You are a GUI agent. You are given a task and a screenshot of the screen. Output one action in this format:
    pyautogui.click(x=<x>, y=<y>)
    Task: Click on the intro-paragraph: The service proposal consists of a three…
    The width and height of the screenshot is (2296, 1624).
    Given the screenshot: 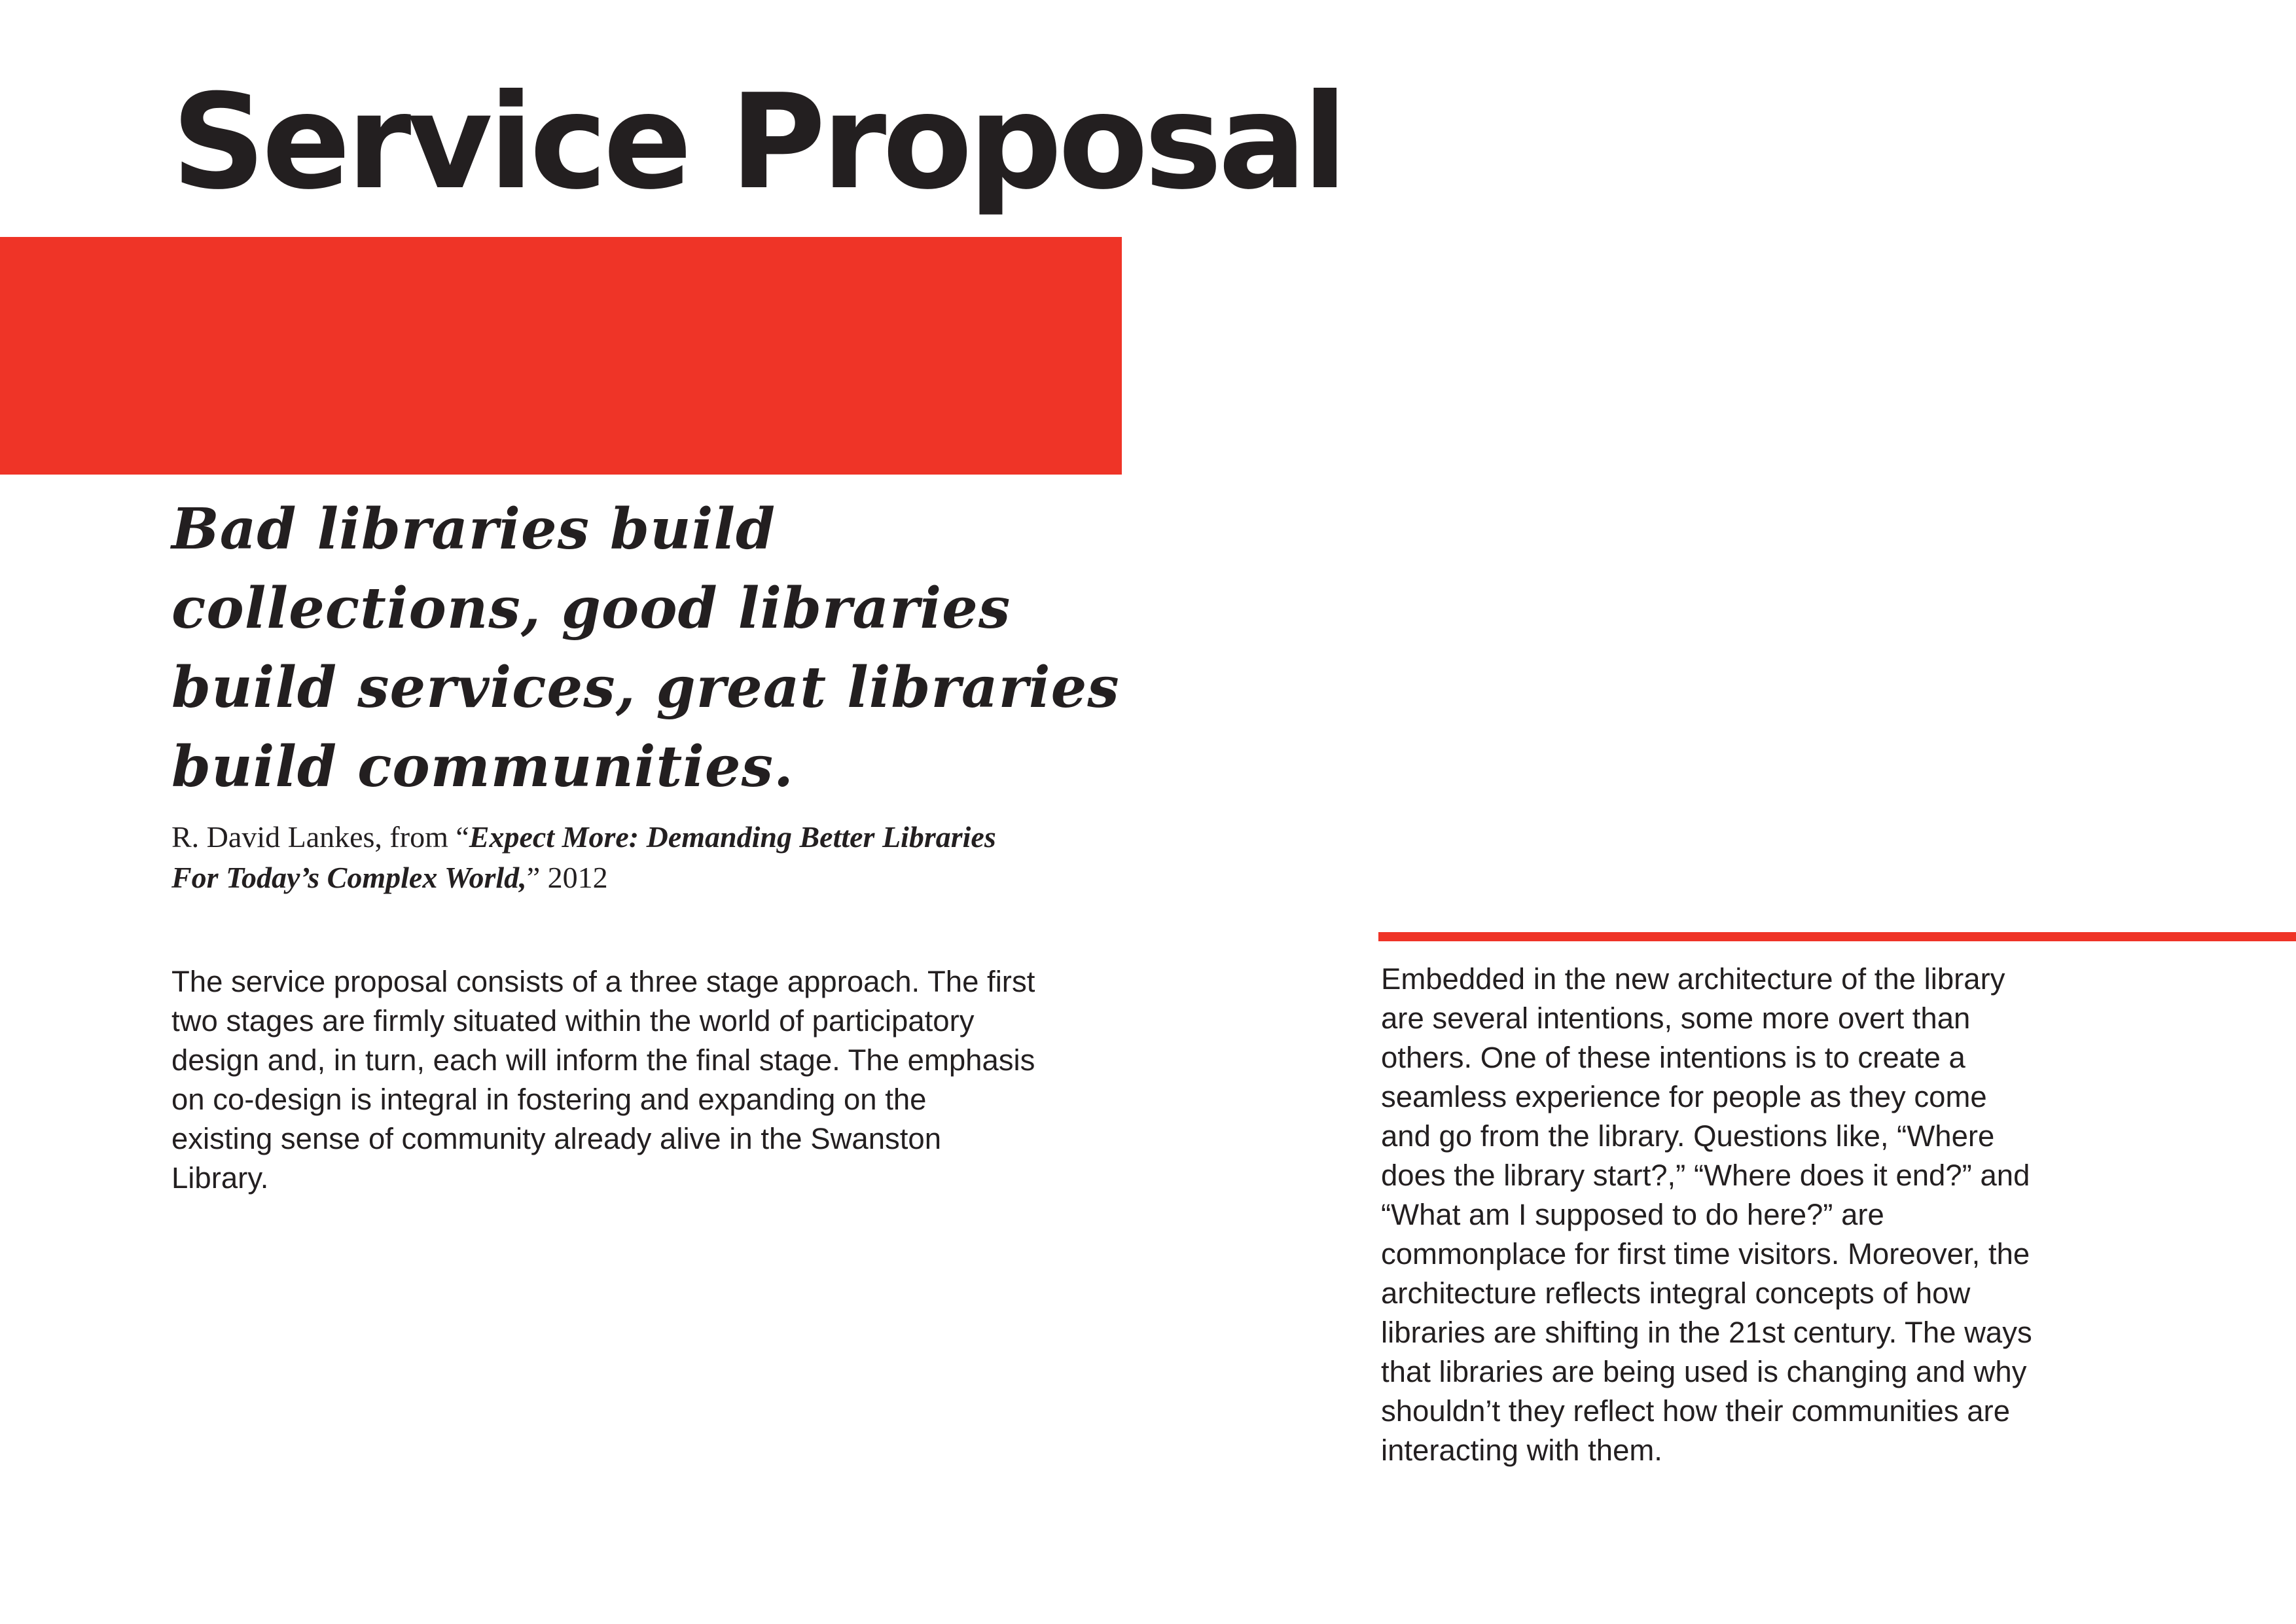 What is the action you would take?
    pyautogui.click(x=603, y=1080)
    